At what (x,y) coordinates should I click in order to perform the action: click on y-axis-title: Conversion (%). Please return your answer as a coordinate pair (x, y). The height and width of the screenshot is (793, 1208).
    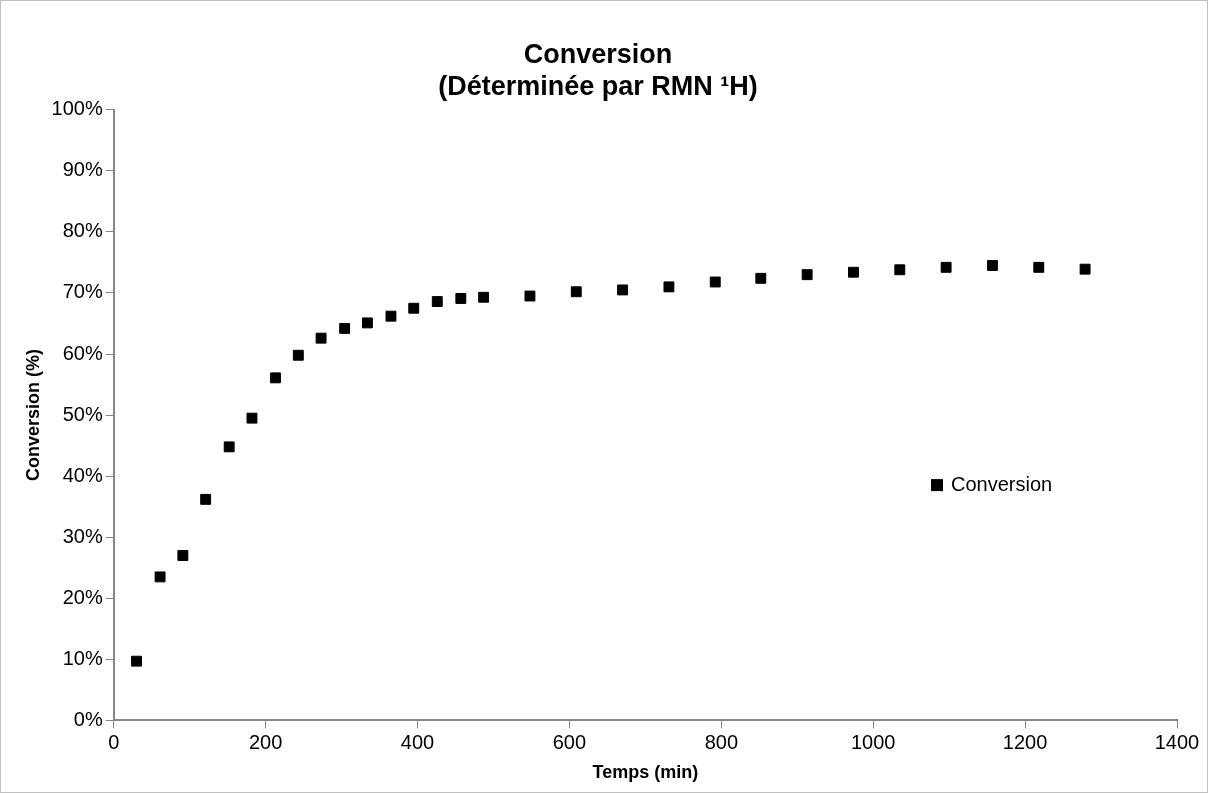
    Looking at the image, I should click on (32, 415).